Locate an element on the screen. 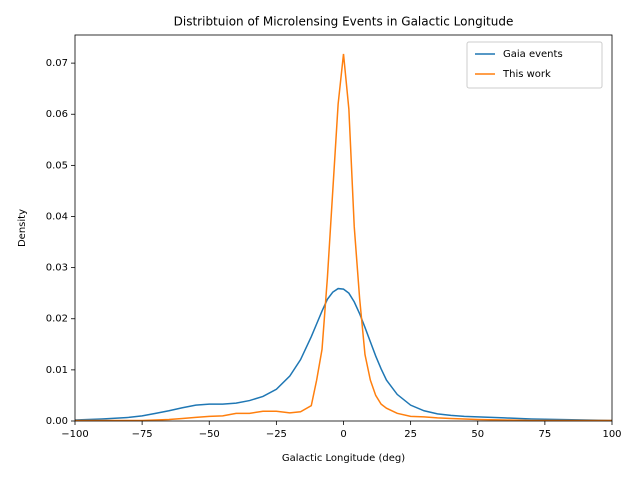 This screenshot has height=480, width=640. x-tick-label: 75 is located at coordinates (545, 434).